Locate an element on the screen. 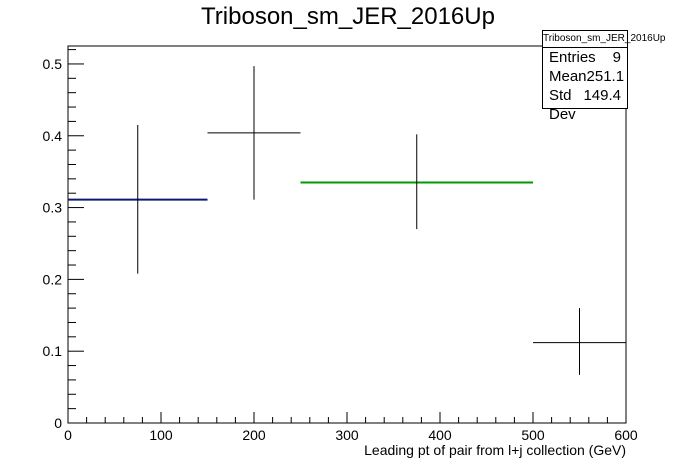  x-tick-label: 200 is located at coordinates (254, 435).